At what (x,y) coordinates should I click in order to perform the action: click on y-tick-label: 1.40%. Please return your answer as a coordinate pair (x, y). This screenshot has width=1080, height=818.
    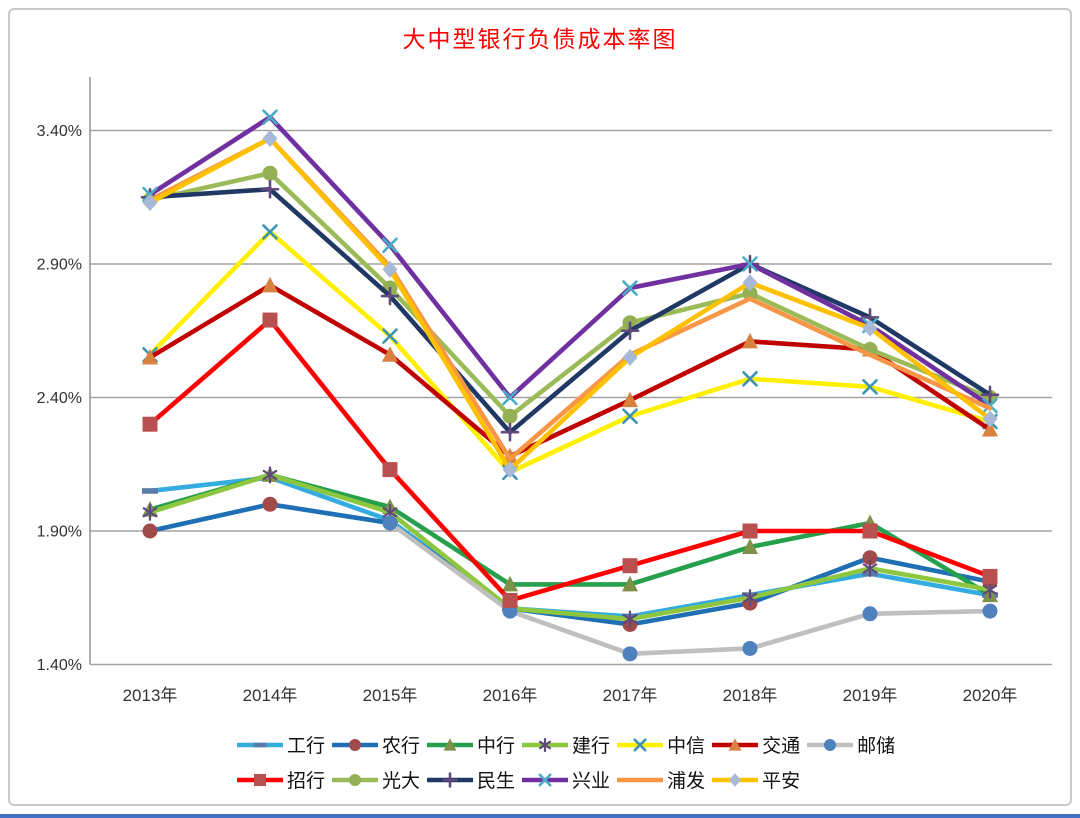
    Looking at the image, I should click on (59, 665).